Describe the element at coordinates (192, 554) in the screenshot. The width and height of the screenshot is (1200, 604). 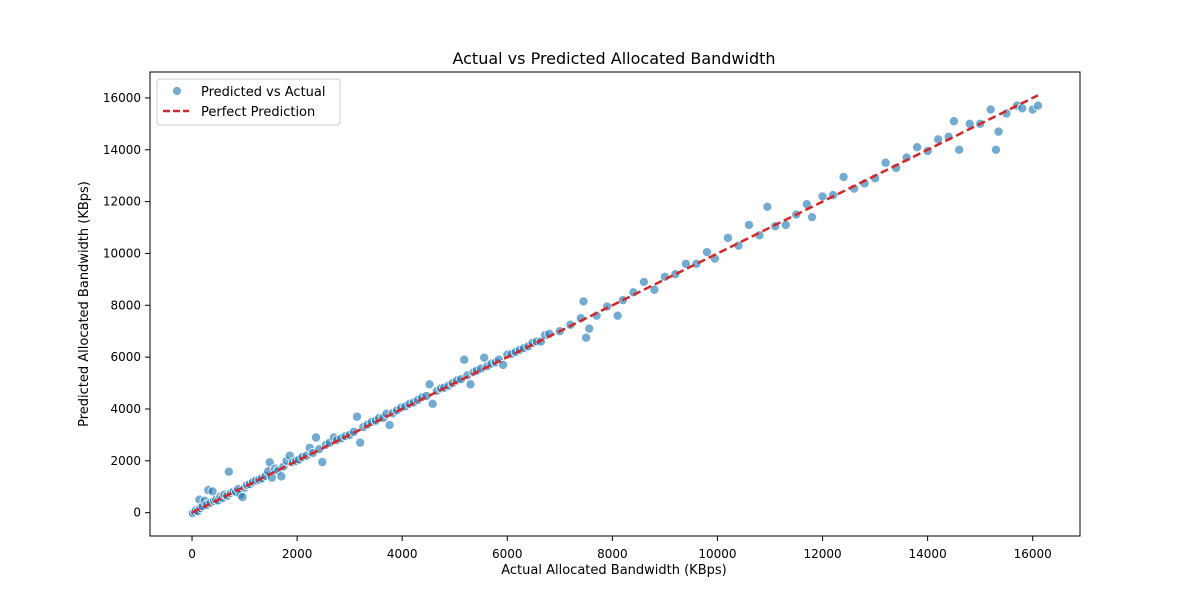
I see `x-tick-label: 0` at that location.